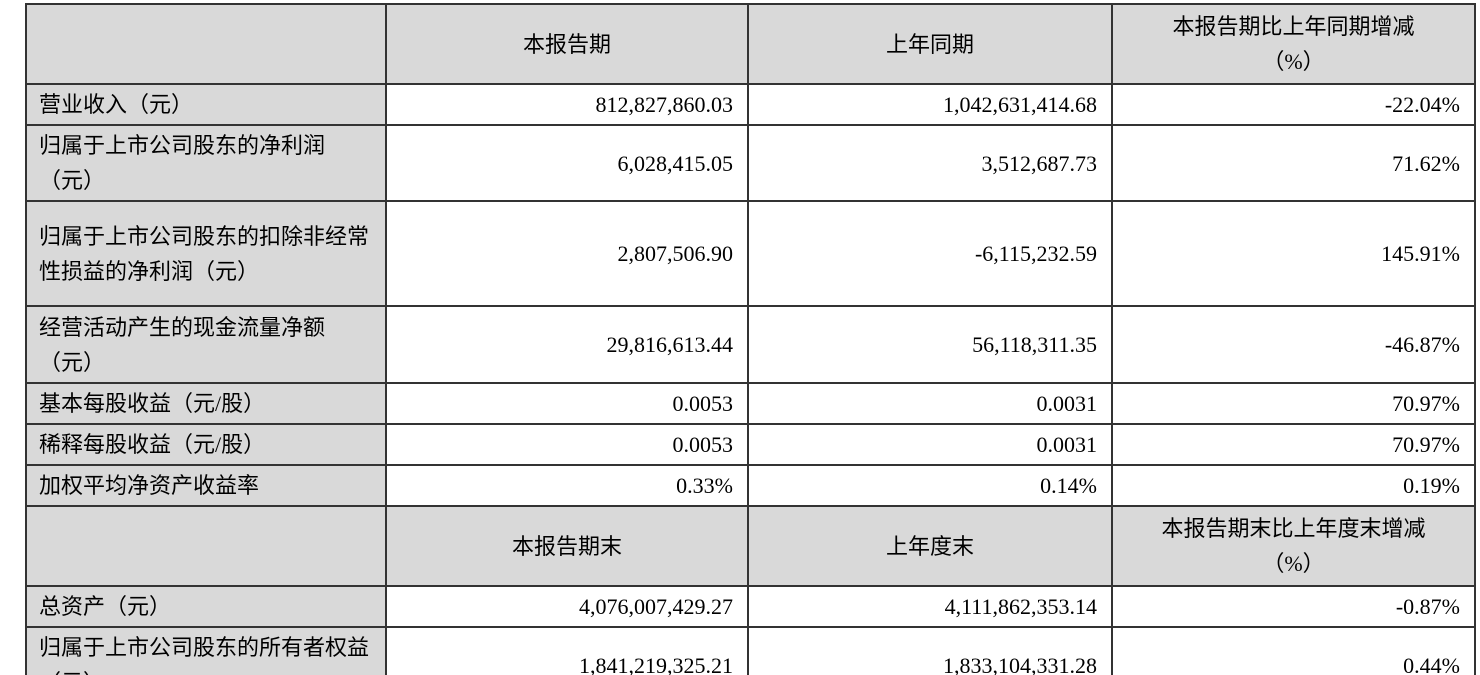 This screenshot has height=675, width=1480. Describe the element at coordinates (930, 344) in the screenshot. I see `value-prior: 56,118,311.35` at that location.